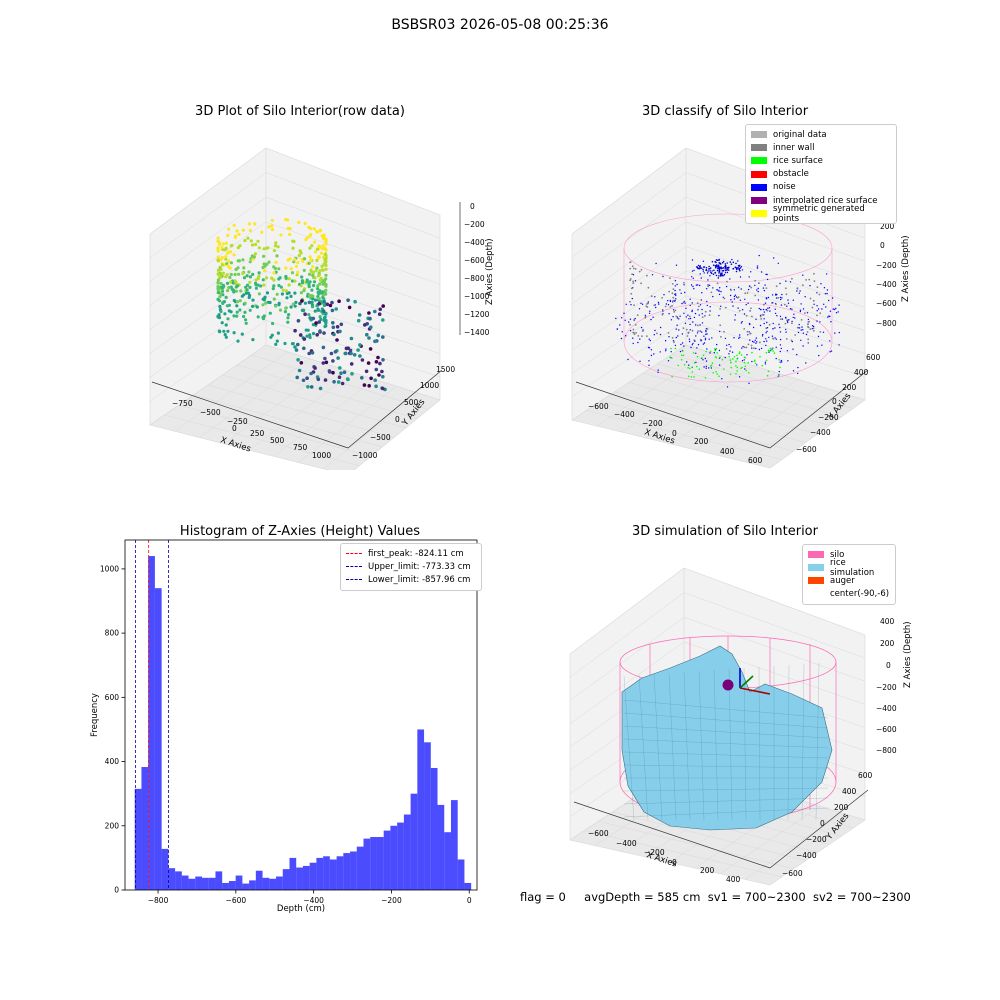 The height and width of the screenshot is (1000, 1000). I want to click on legend-swatch, so click(816, 594).